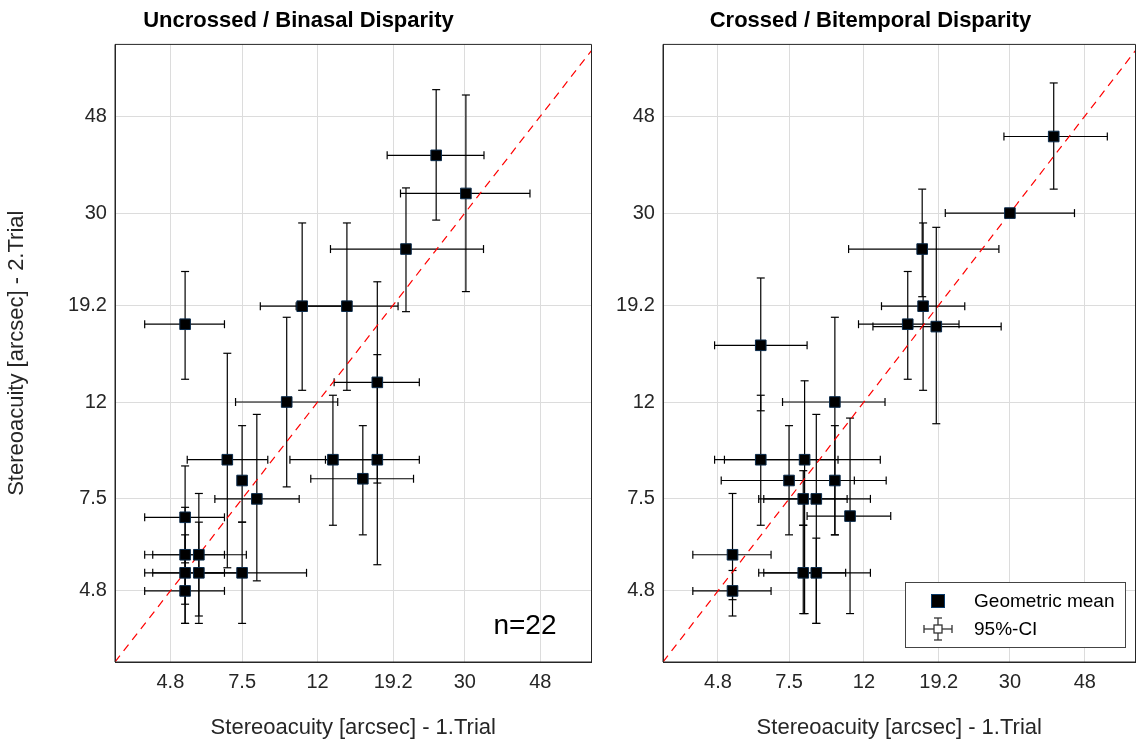  What do you see at coordinates (299, 20) in the screenshot?
I see `chart-title: Uncrossed / Binasal Disparity` at bounding box center [299, 20].